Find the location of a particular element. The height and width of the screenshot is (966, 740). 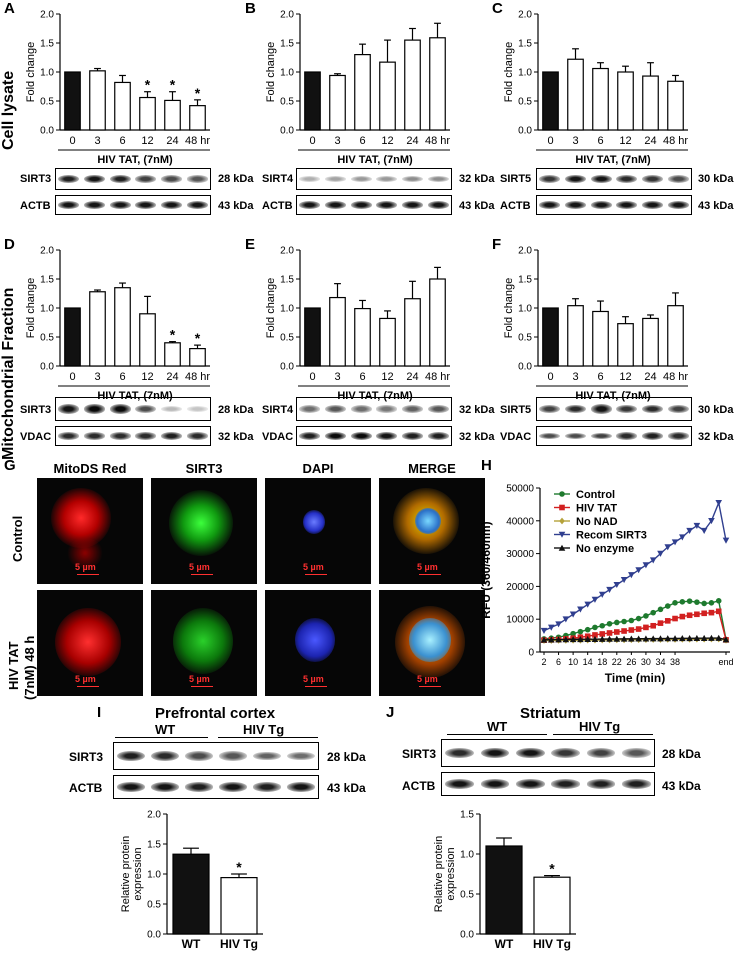

blot-label-f-bottom: VDAC is located at coordinates (516, 437).